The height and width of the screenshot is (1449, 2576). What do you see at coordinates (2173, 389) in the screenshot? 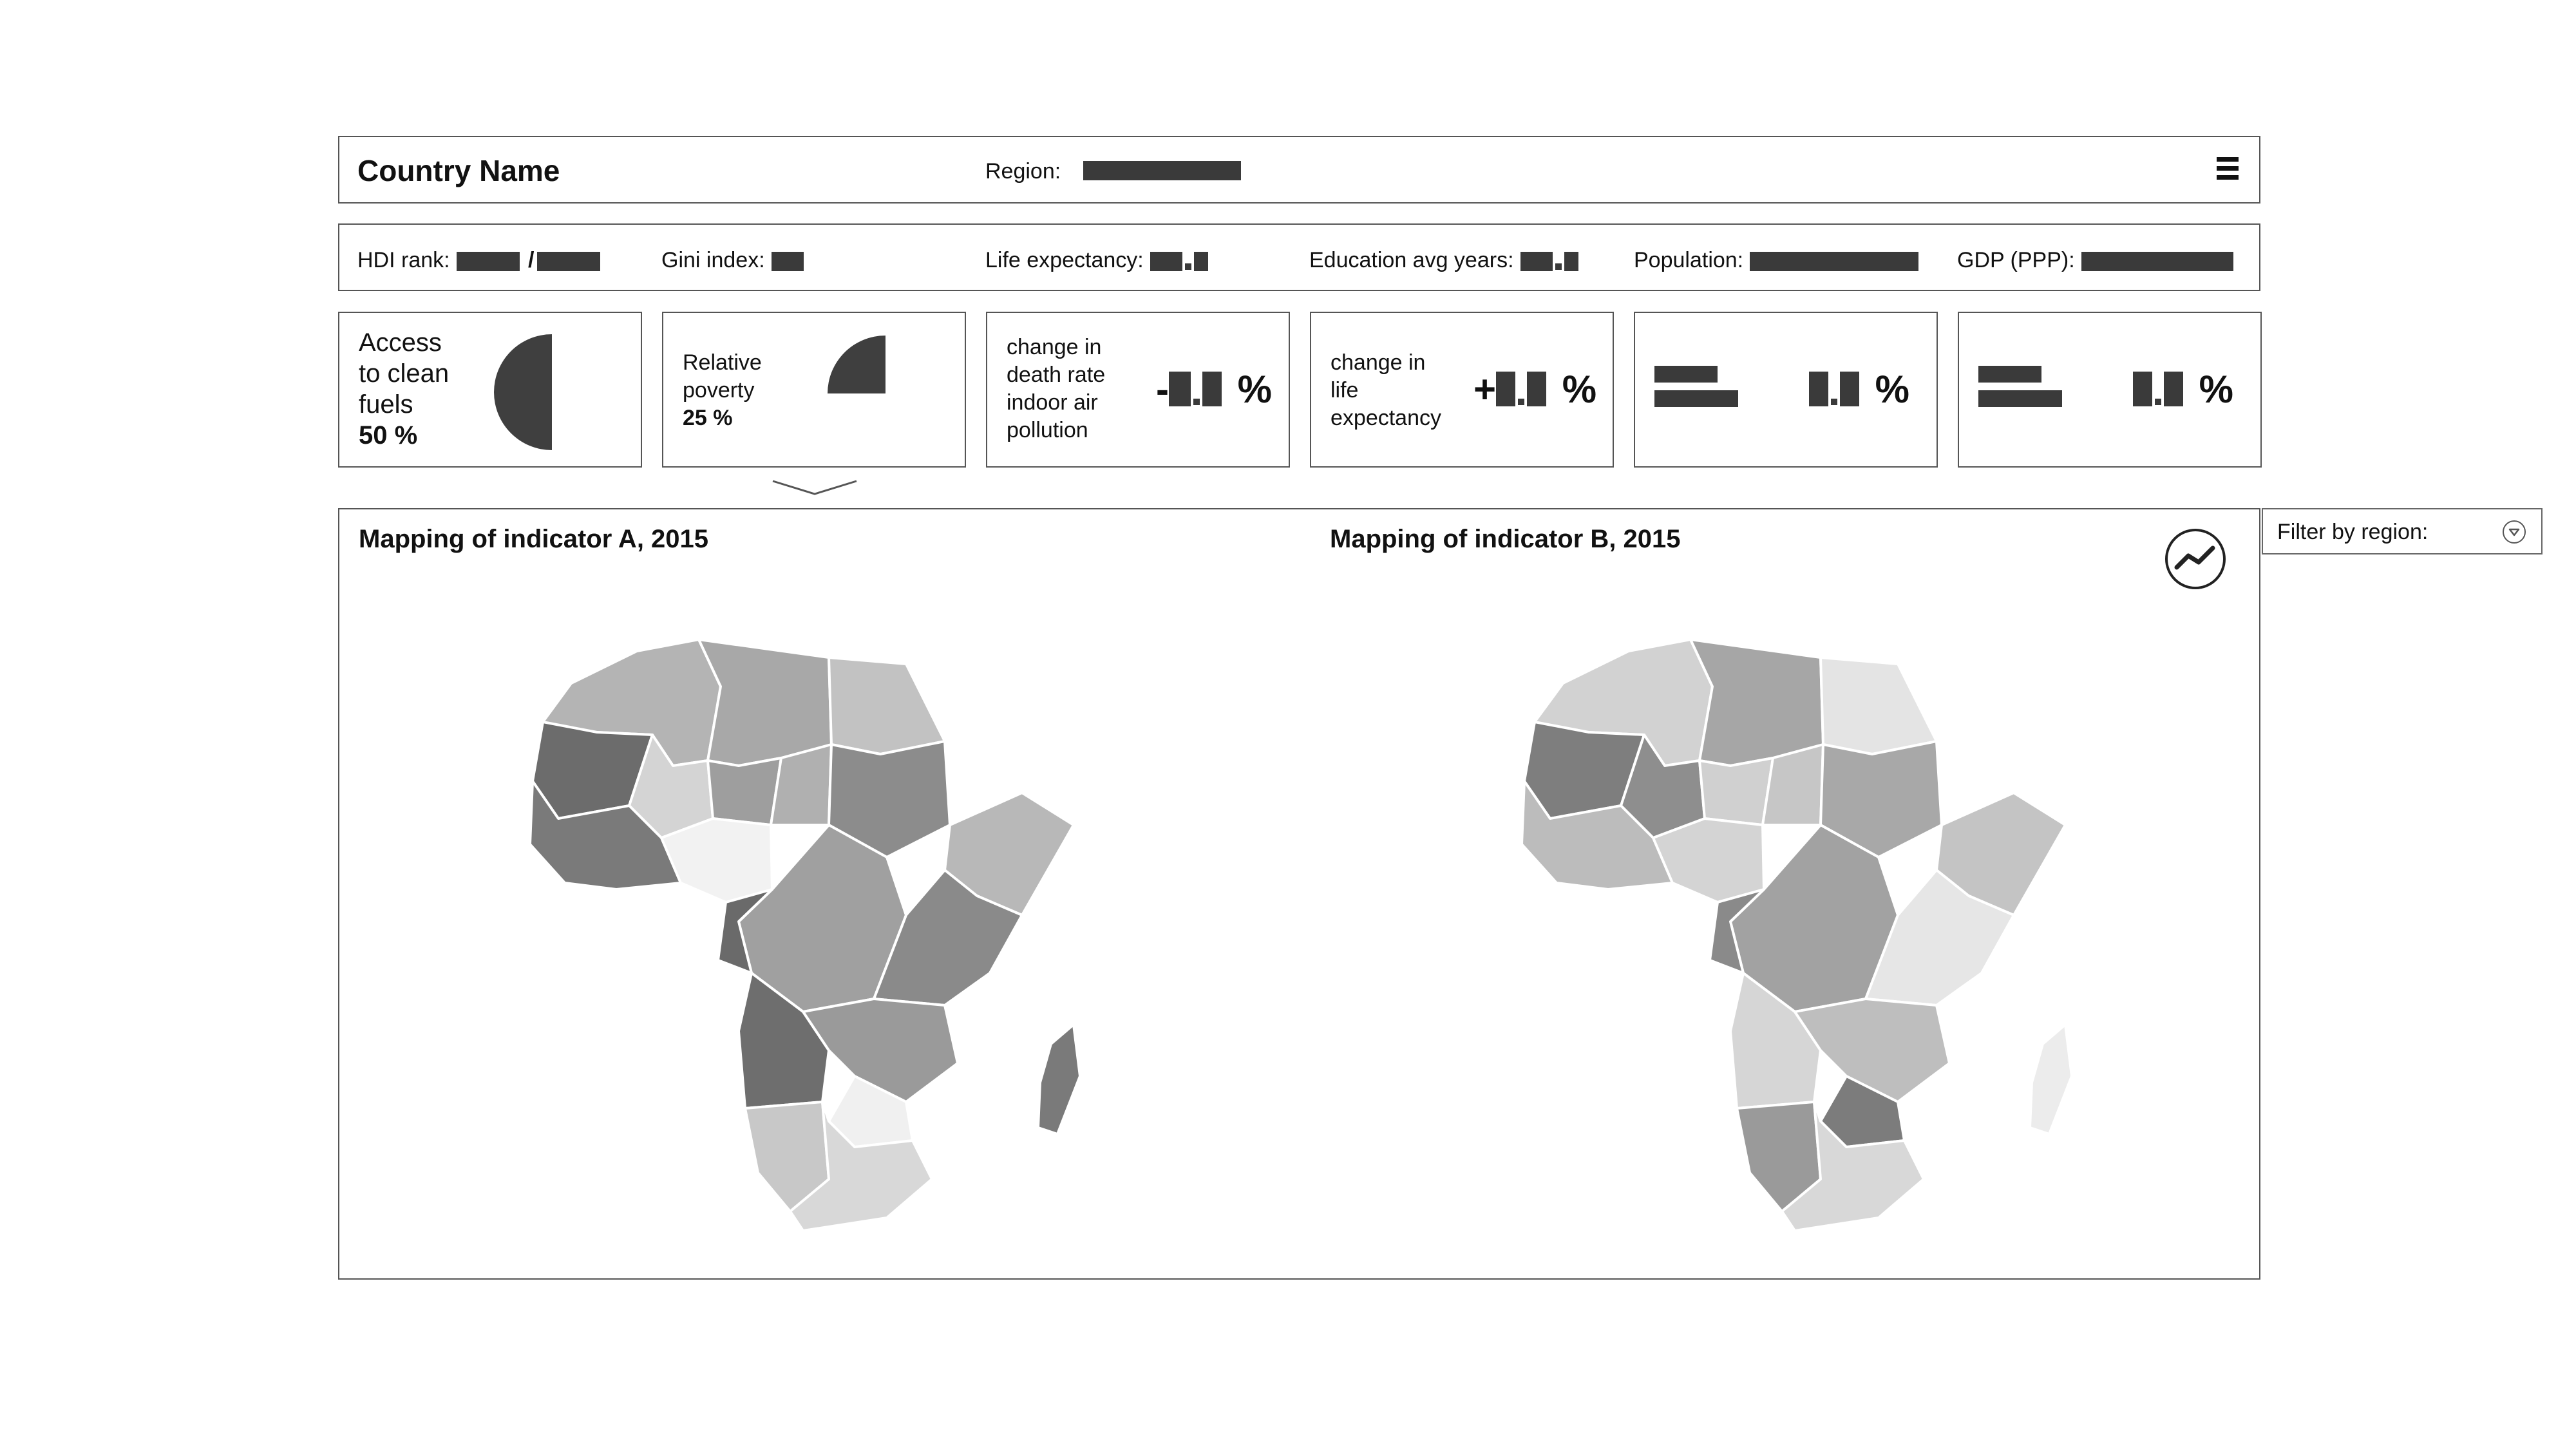
I see `indicator-6-decimal` at bounding box center [2173, 389].